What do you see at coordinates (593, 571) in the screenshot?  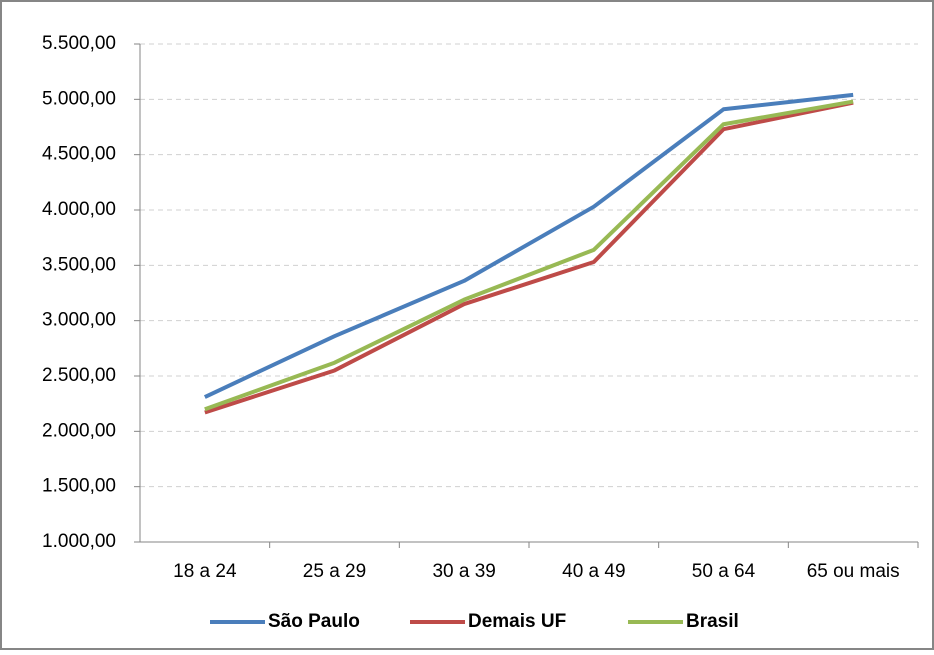 I see `x-tick-label: 40 a 49` at bounding box center [593, 571].